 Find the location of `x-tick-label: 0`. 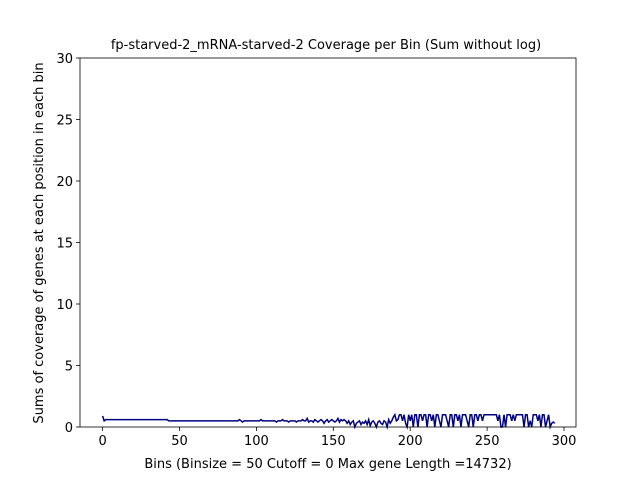

x-tick-label: 0 is located at coordinates (102, 441).